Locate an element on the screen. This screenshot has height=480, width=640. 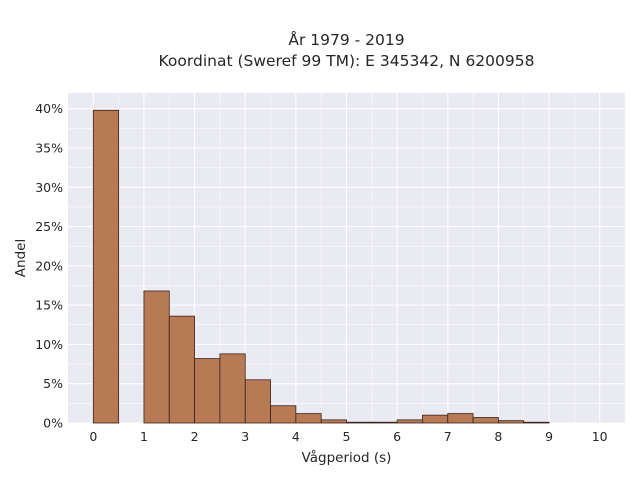
y-tick-label: 15% is located at coordinates (49, 305).